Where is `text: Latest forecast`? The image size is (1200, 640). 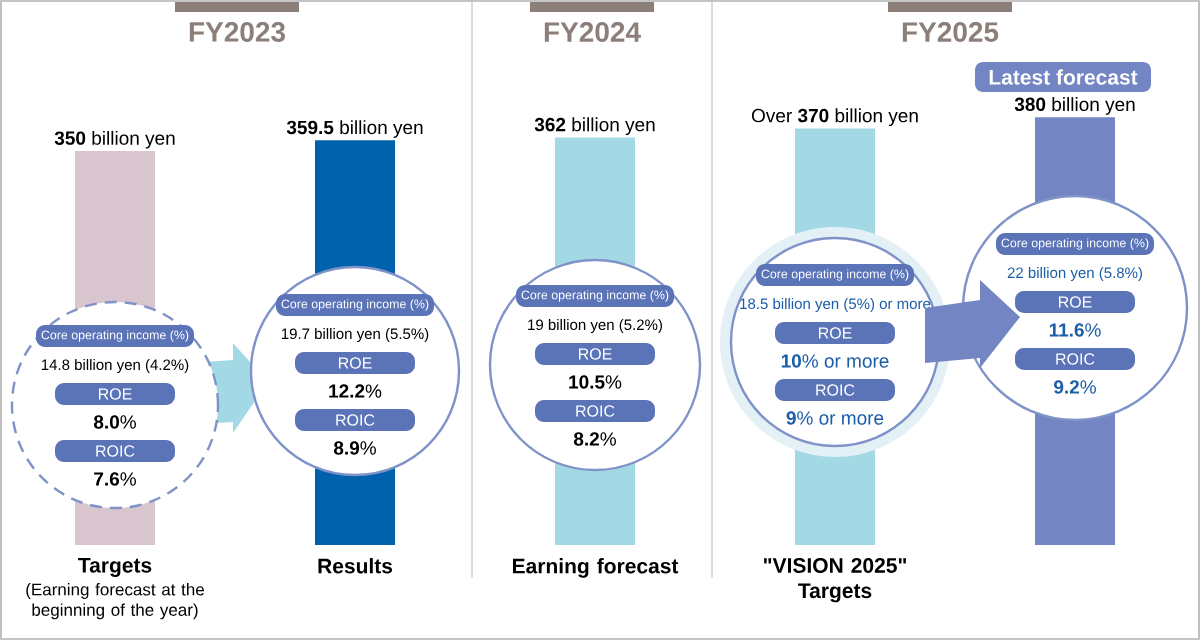
text: Latest forecast is located at coordinates (1063, 77).